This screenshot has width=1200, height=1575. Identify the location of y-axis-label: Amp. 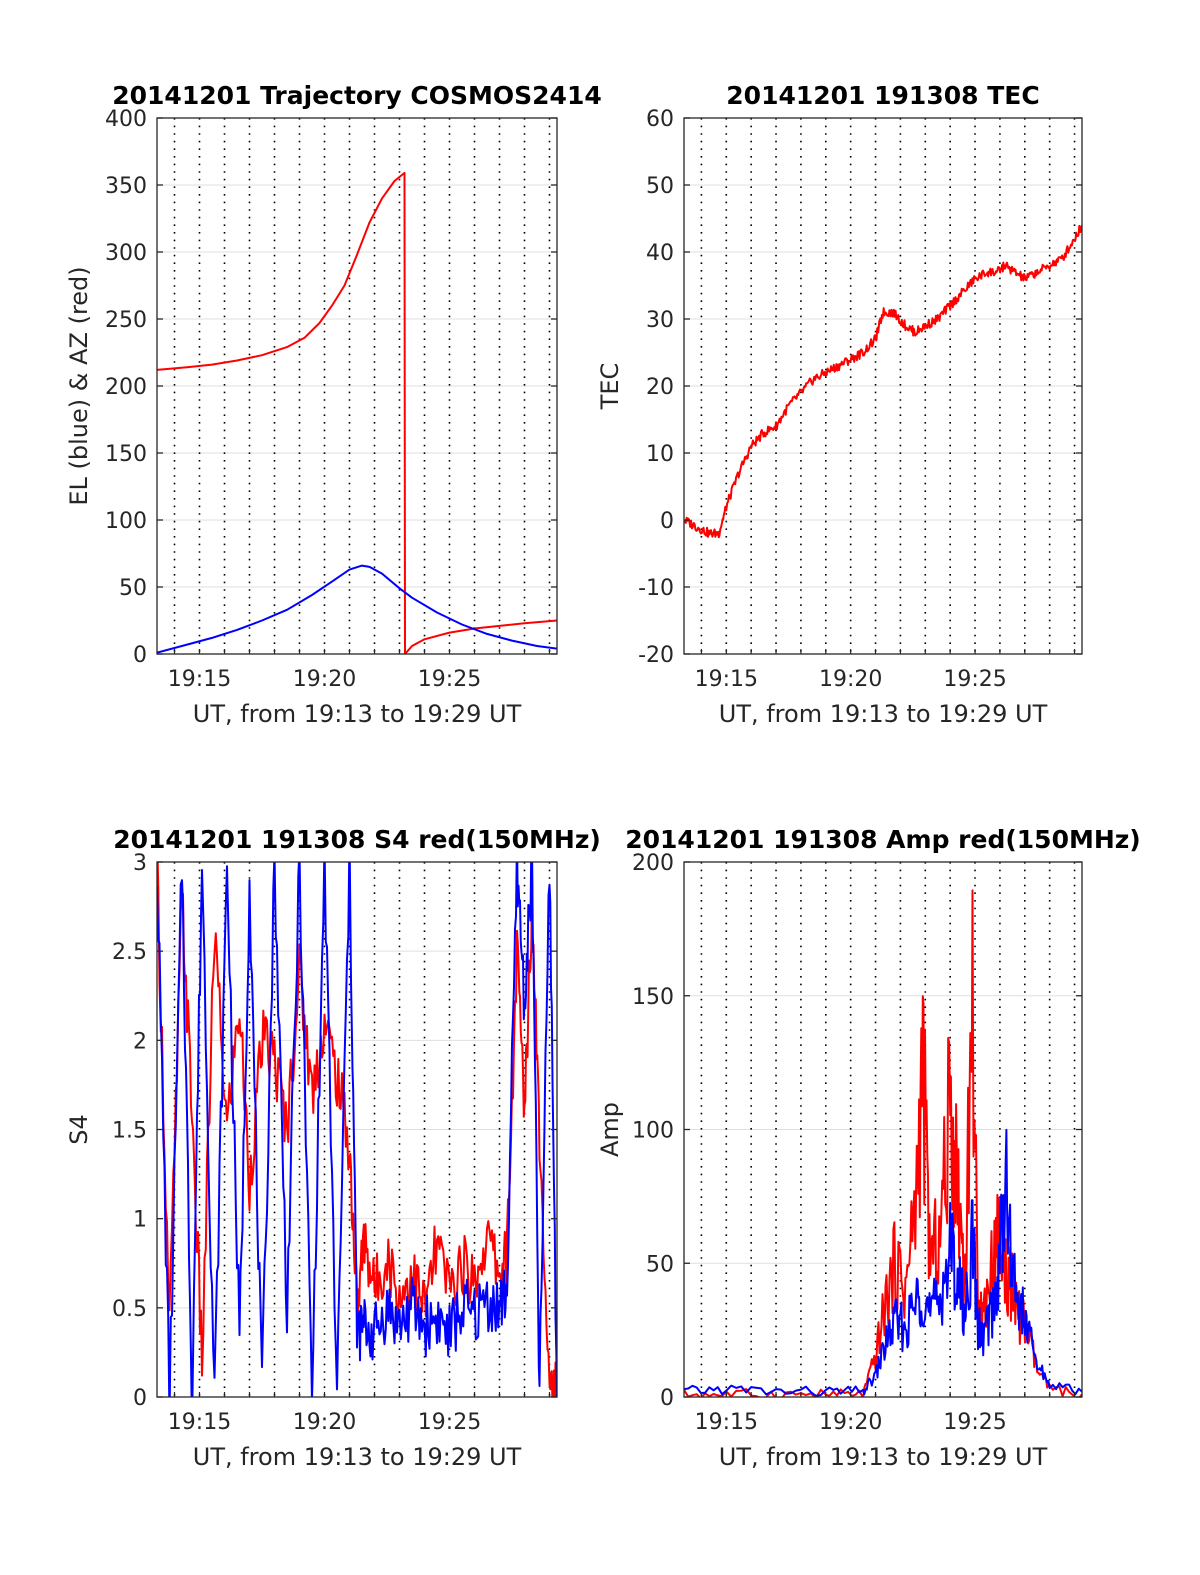
(610, 1129).